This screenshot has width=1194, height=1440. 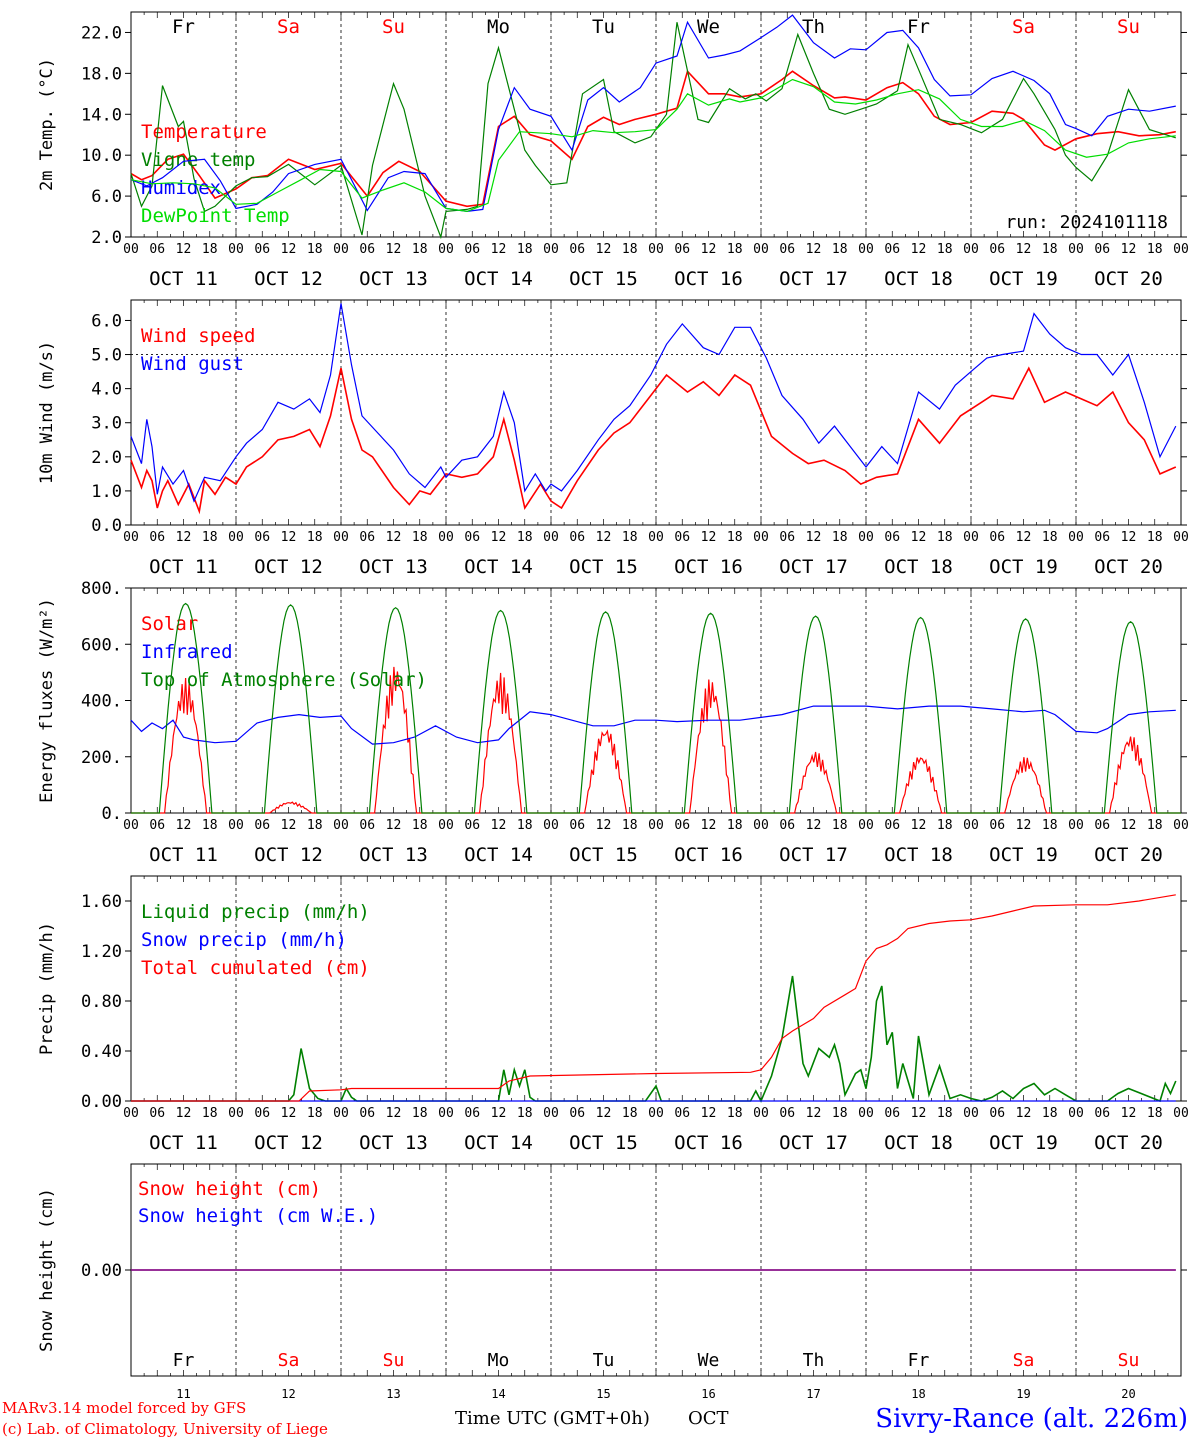 What do you see at coordinates (187, 652) in the screenshot?
I see `legend-entry: Infrared` at bounding box center [187, 652].